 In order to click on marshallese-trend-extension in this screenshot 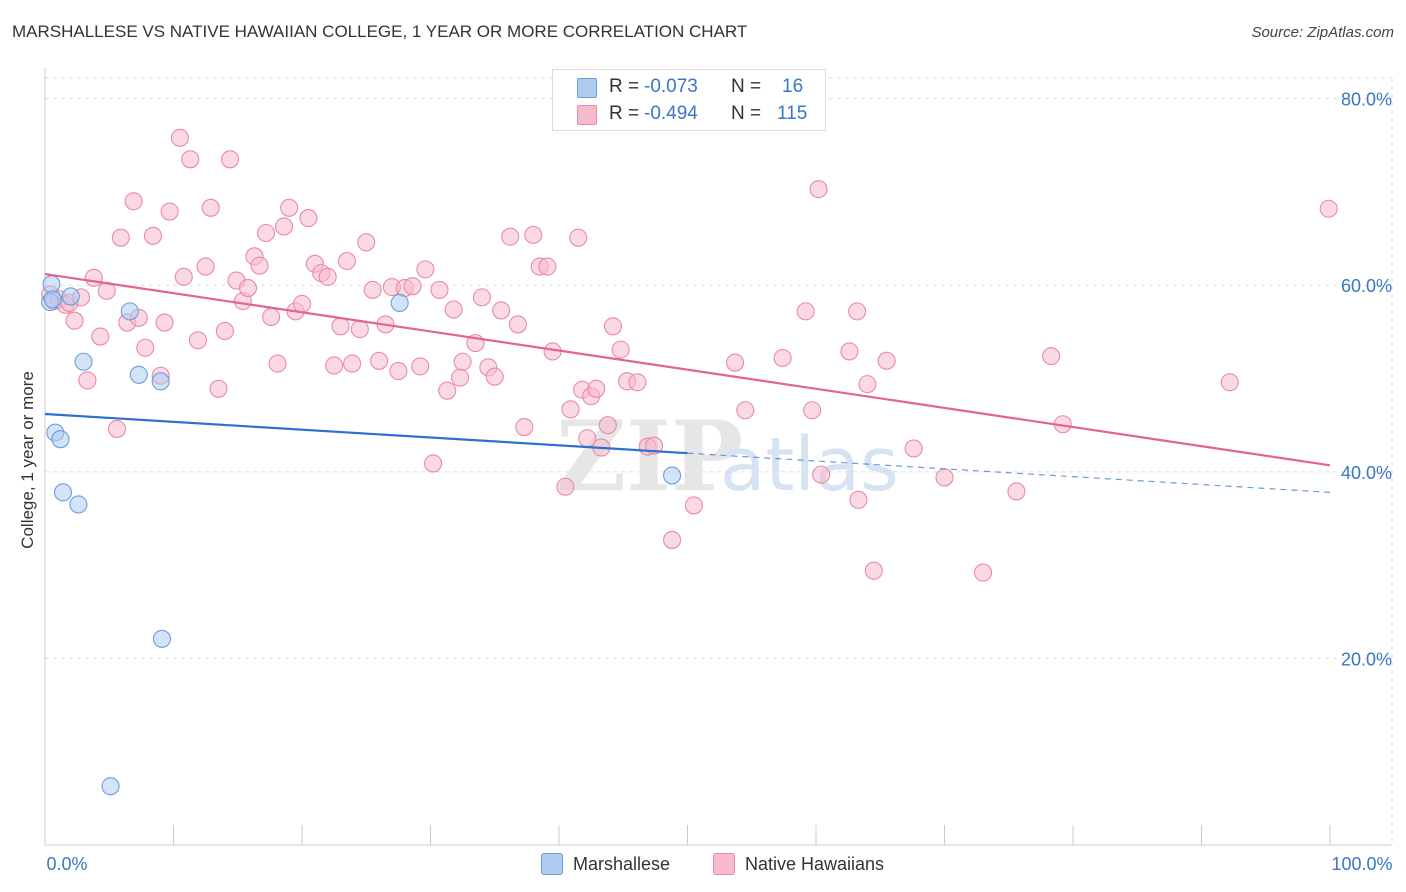, I will do `click(1009, 472)`.